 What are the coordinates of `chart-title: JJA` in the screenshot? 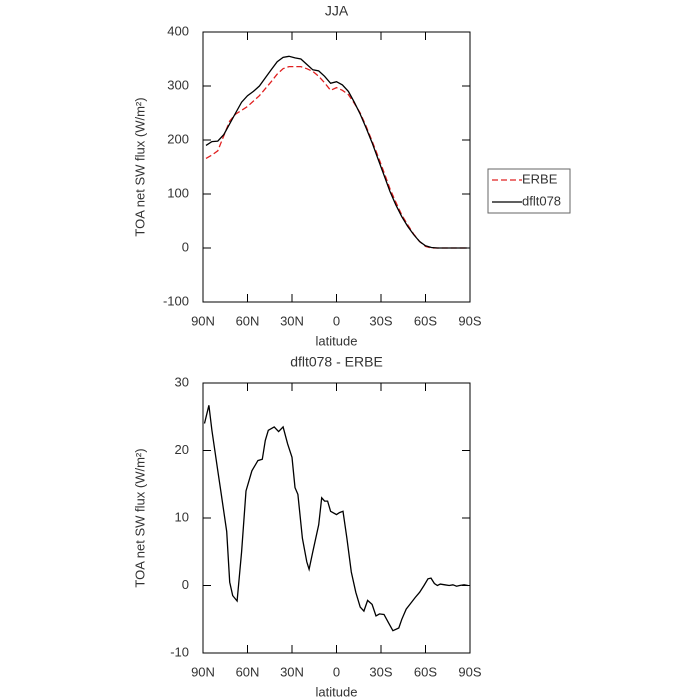 It's located at (337, 11).